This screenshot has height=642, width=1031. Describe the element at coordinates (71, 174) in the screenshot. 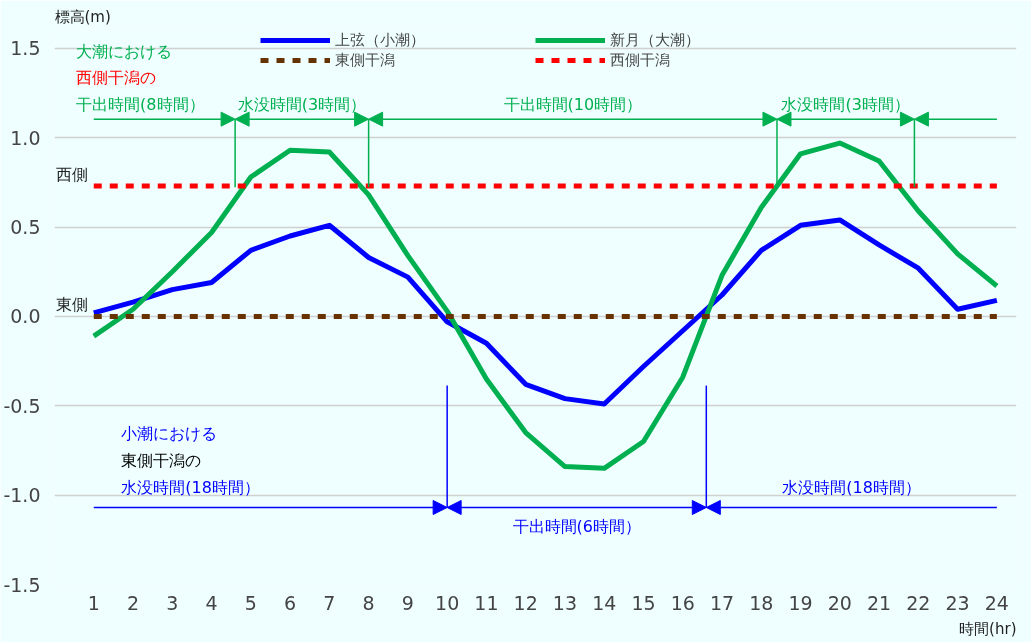

I see `annotation: 西側` at that location.